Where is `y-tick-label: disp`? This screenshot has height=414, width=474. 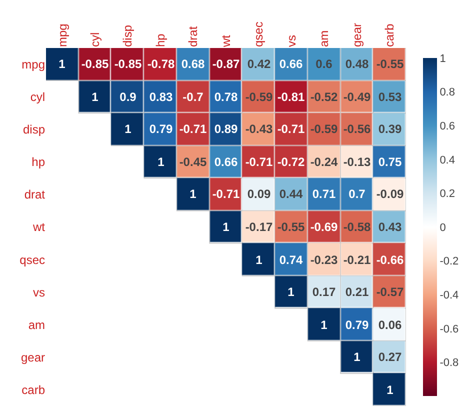
y-tick-label: disp is located at coordinates (34, 129).